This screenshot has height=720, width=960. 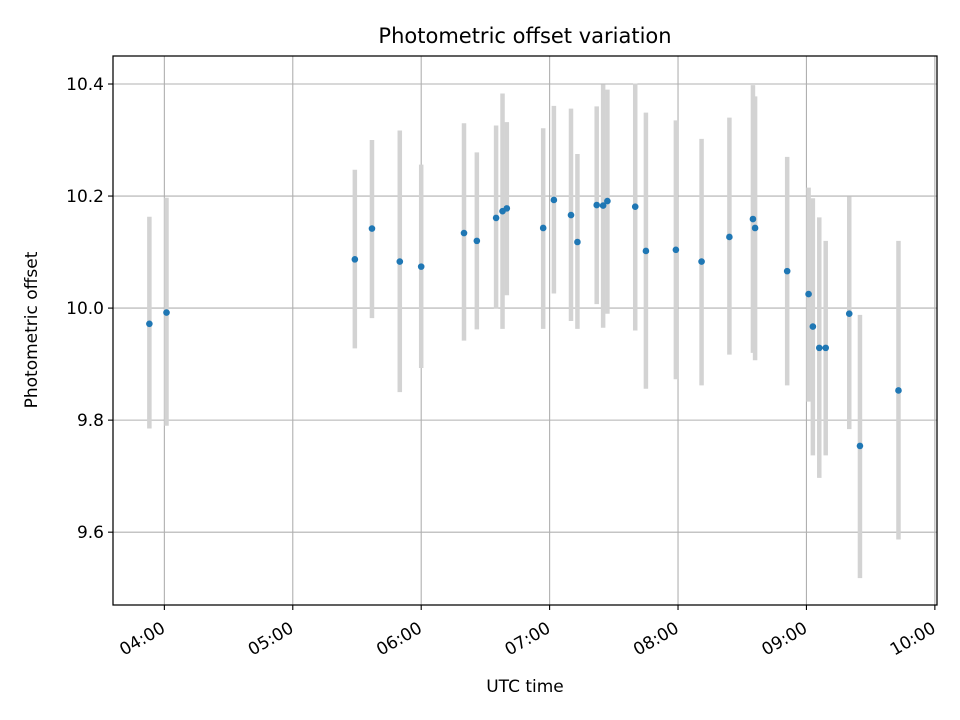 I want to click on y-tick-label: 10.0, so click(x=85, y=309).